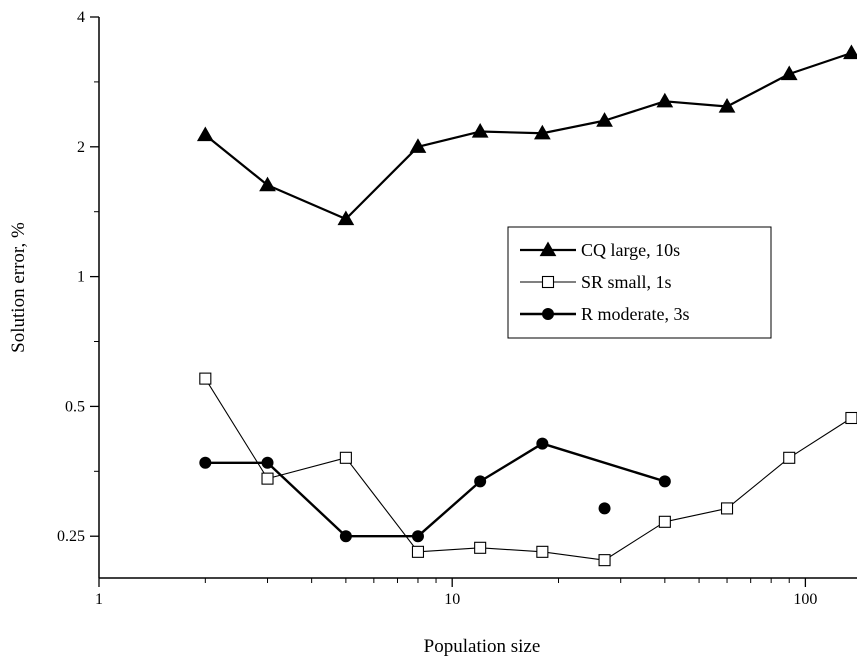 This screenshot has height=660, width=857. I want to click on y-axis-title: Solution error, %, so click(18, 287).